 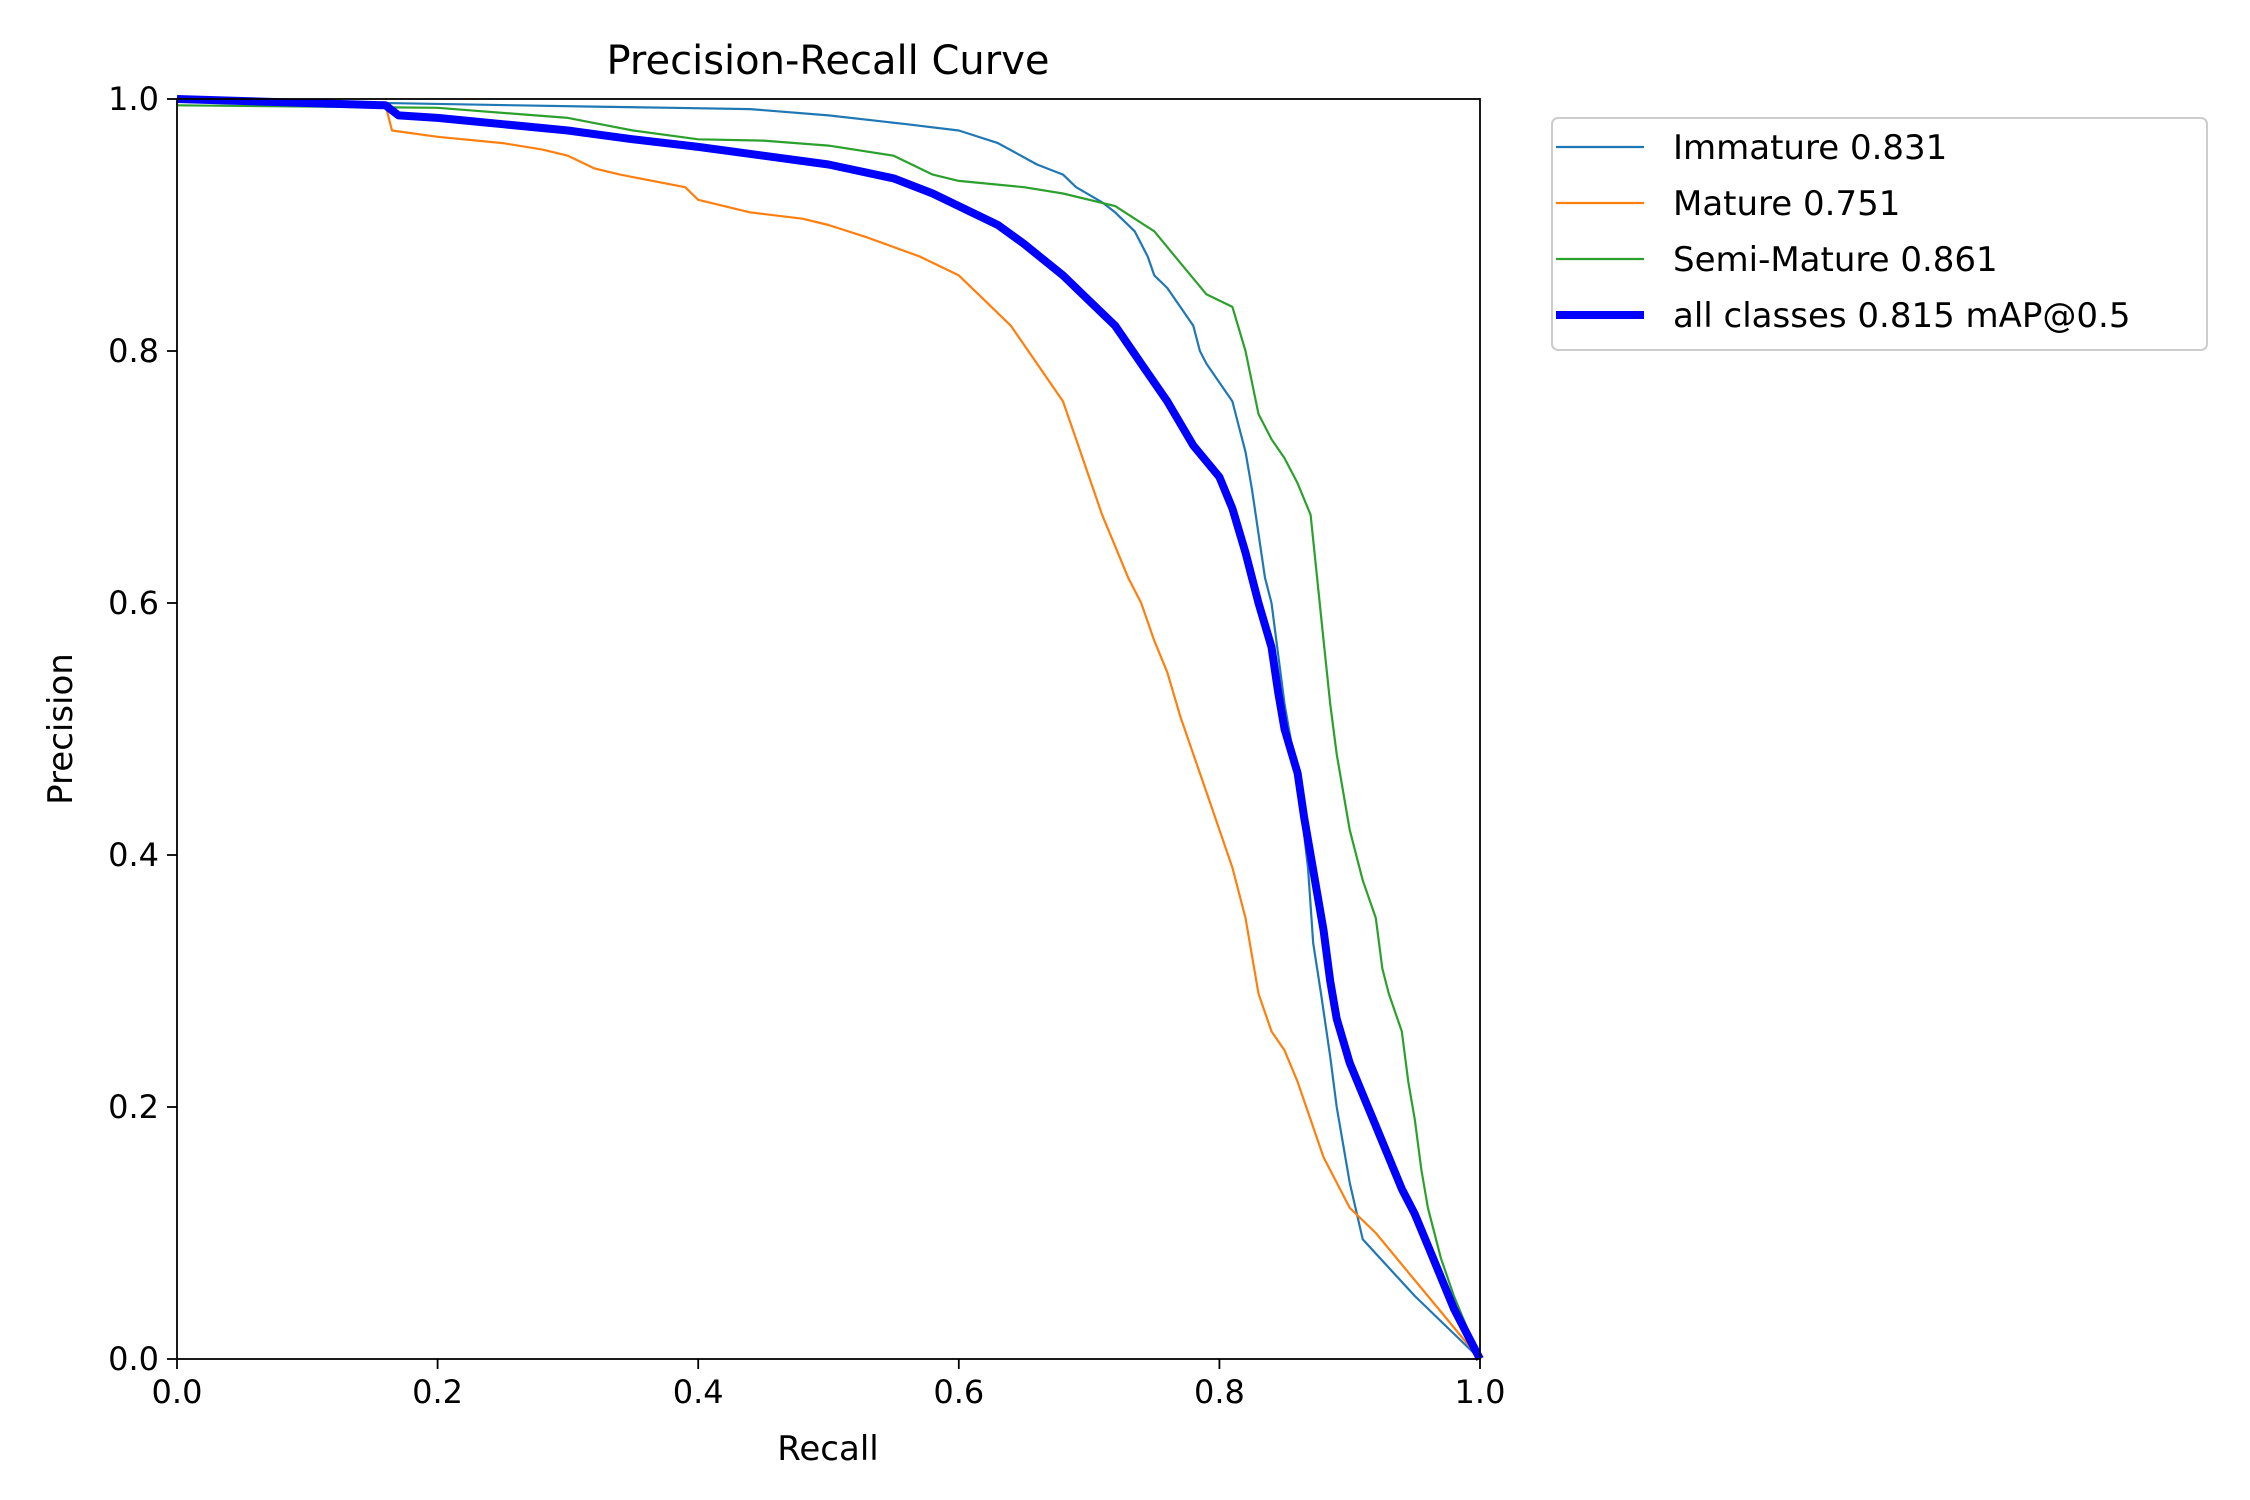 I want to click on legend-label-0: Immature 0.831, so click(x=1810, y=148).